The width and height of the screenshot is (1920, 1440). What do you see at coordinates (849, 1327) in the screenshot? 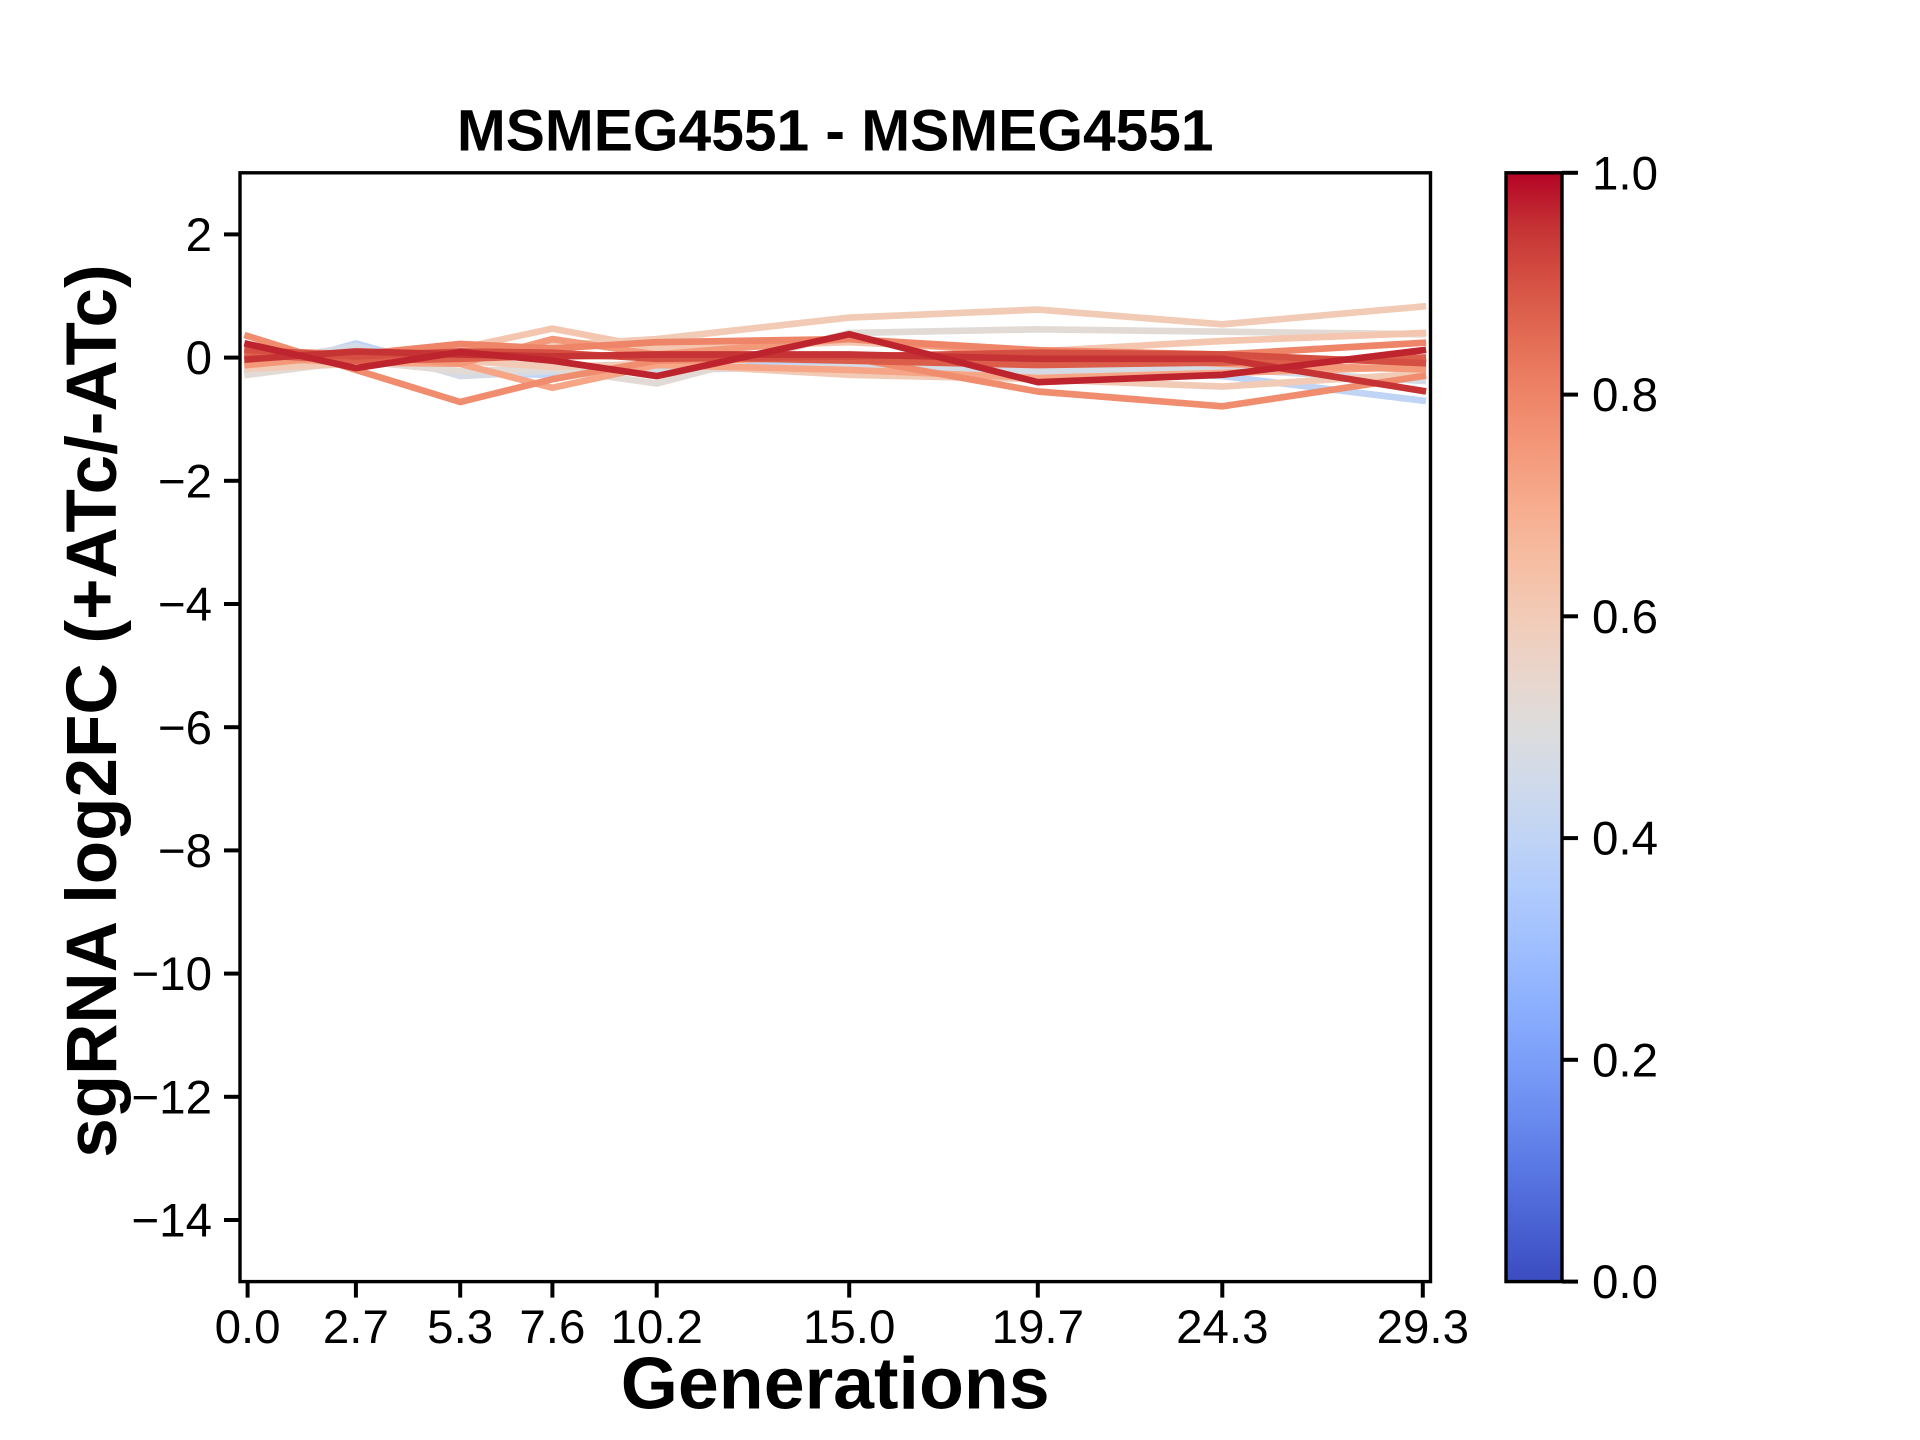
I see `svg-text: 15.0` at bounding box center [849, 1327].